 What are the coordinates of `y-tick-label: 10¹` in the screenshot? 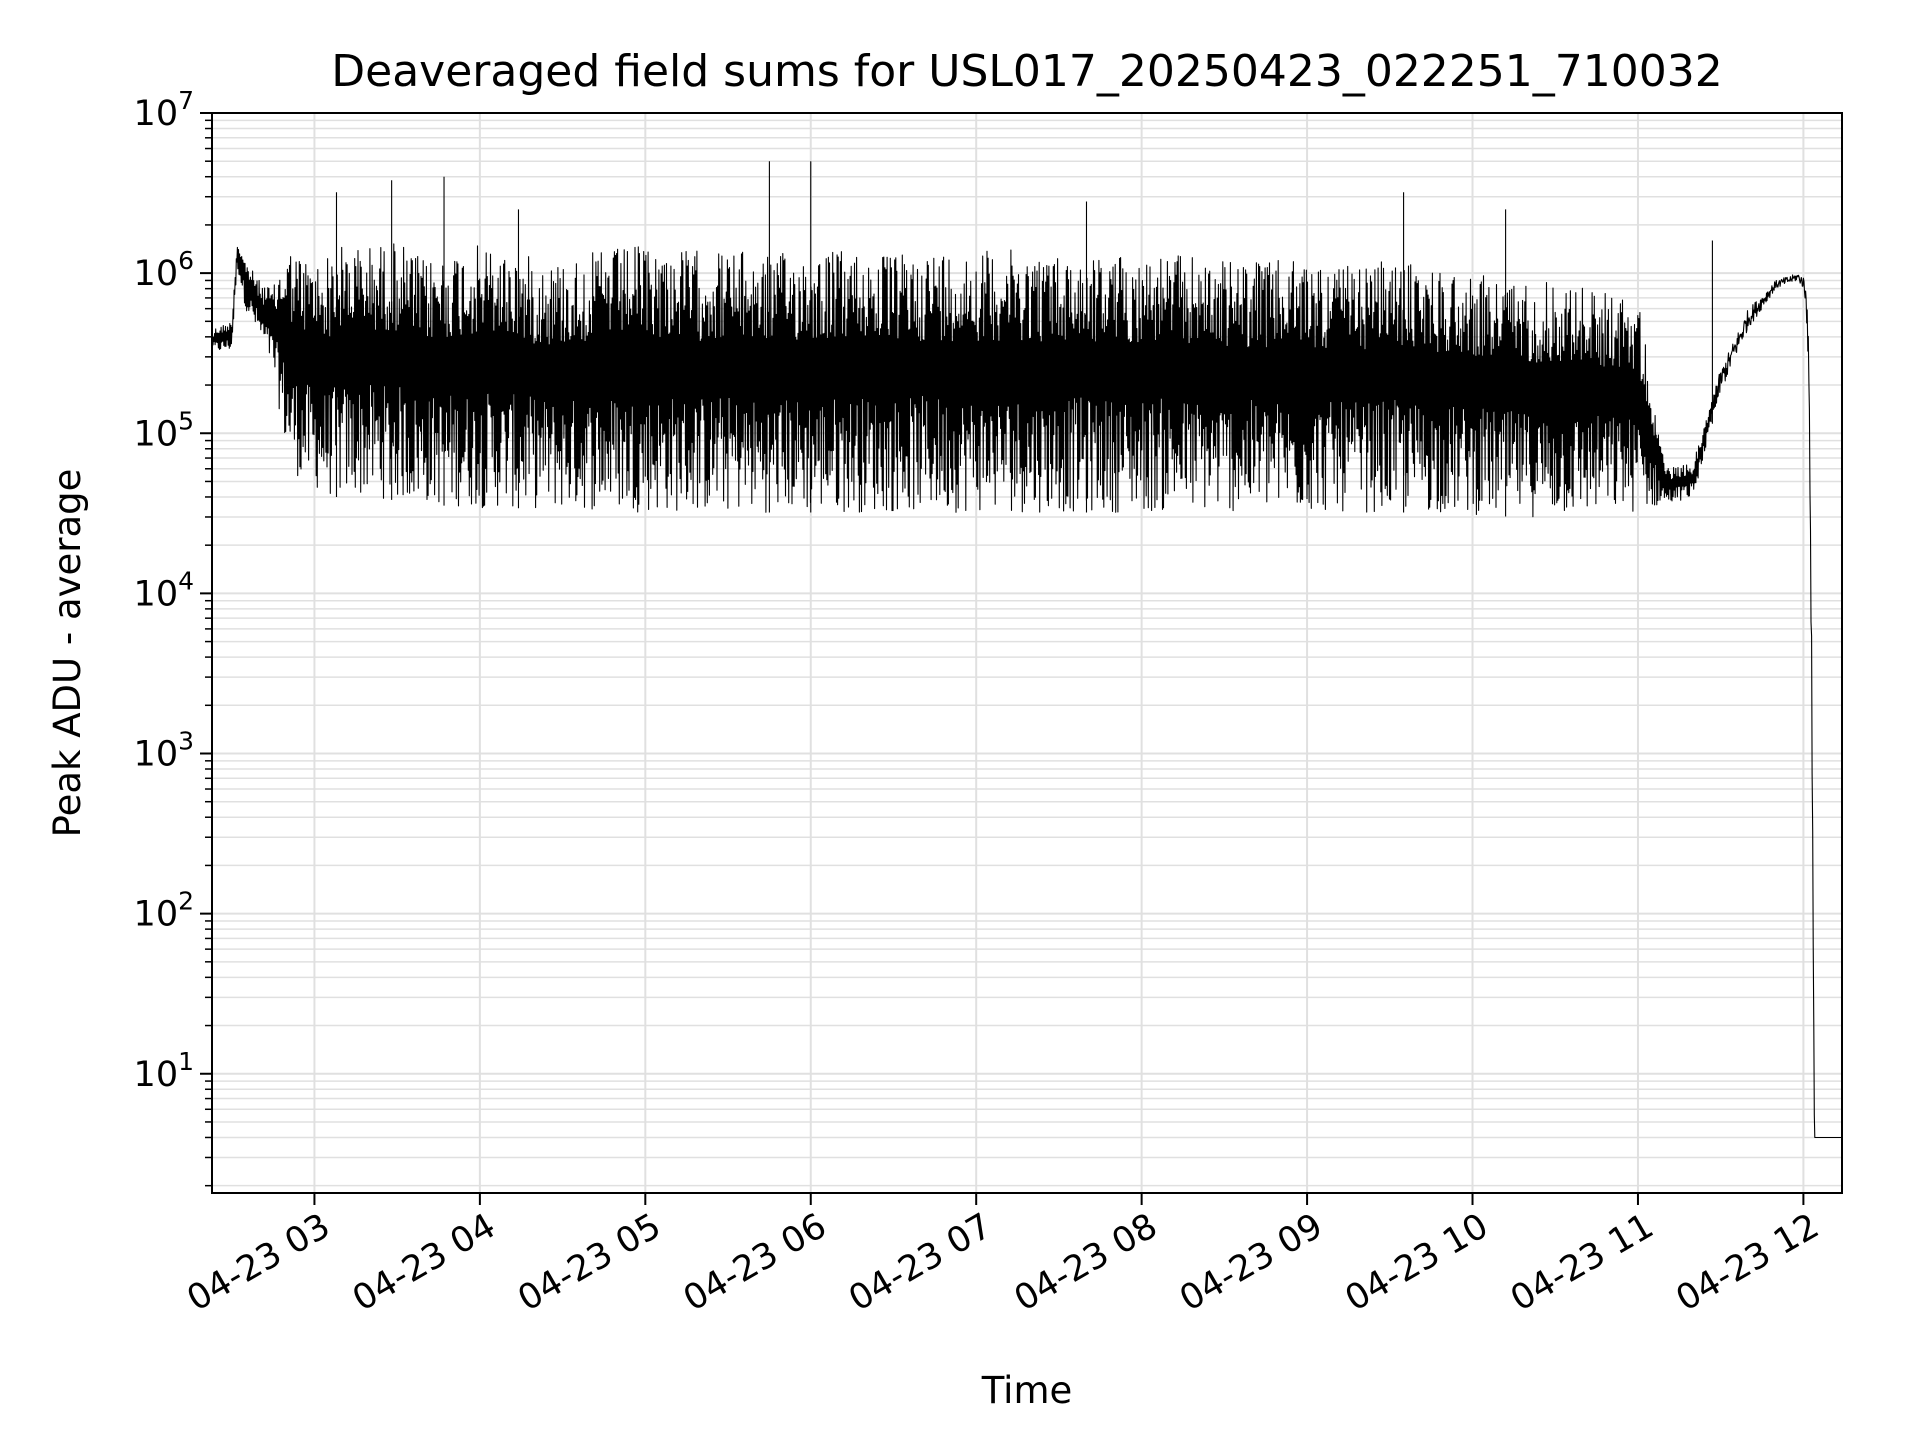 It's located at (164, 1071).